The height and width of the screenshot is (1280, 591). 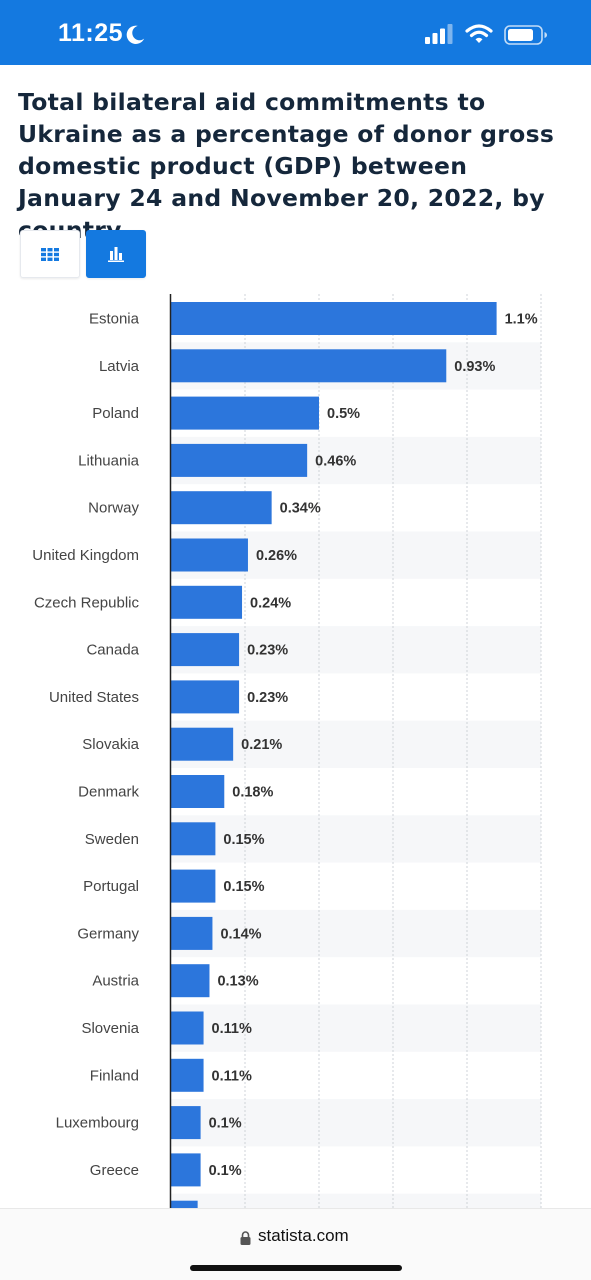 I want to click on url-domain: statista.com, so click(x=303, y=1235).